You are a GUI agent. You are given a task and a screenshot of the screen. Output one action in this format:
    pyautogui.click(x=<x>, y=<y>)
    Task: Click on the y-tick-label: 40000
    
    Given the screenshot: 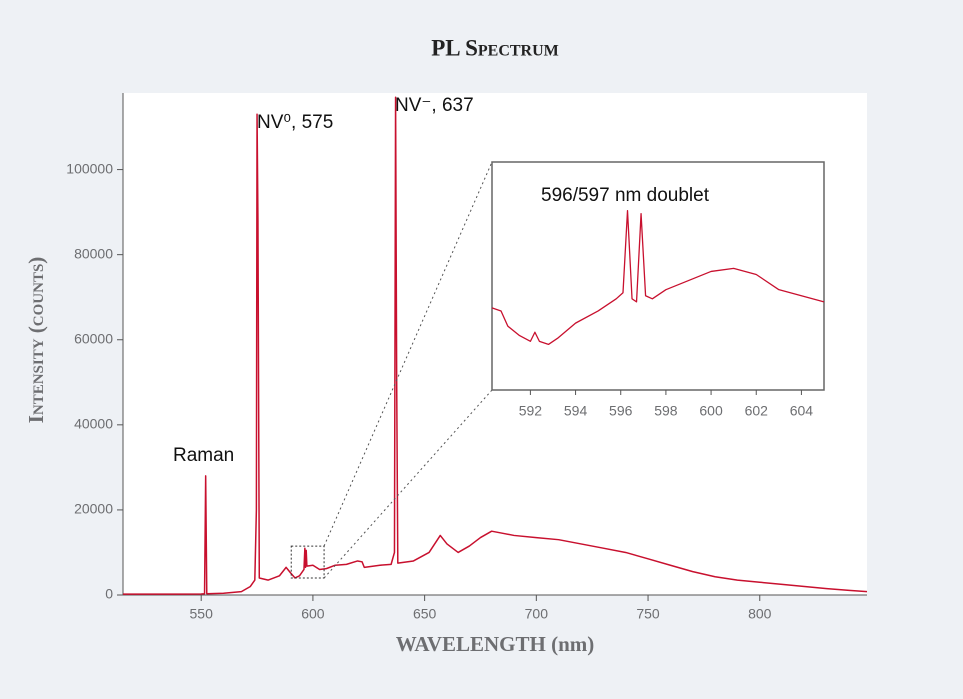 What is the action you would take?
    pyautogui.click(x=93, y=424)
    